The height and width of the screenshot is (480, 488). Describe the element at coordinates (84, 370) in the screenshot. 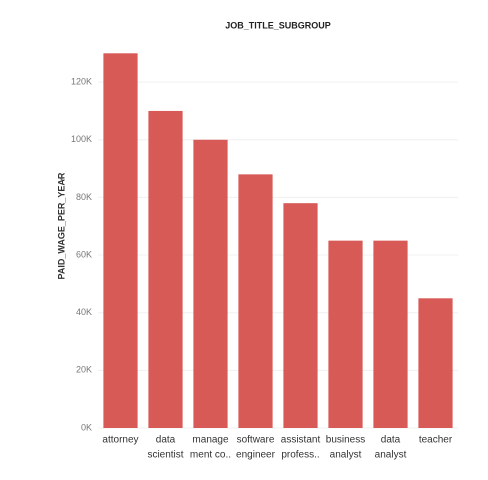

I see `y-tick-label: 20K` at that location.